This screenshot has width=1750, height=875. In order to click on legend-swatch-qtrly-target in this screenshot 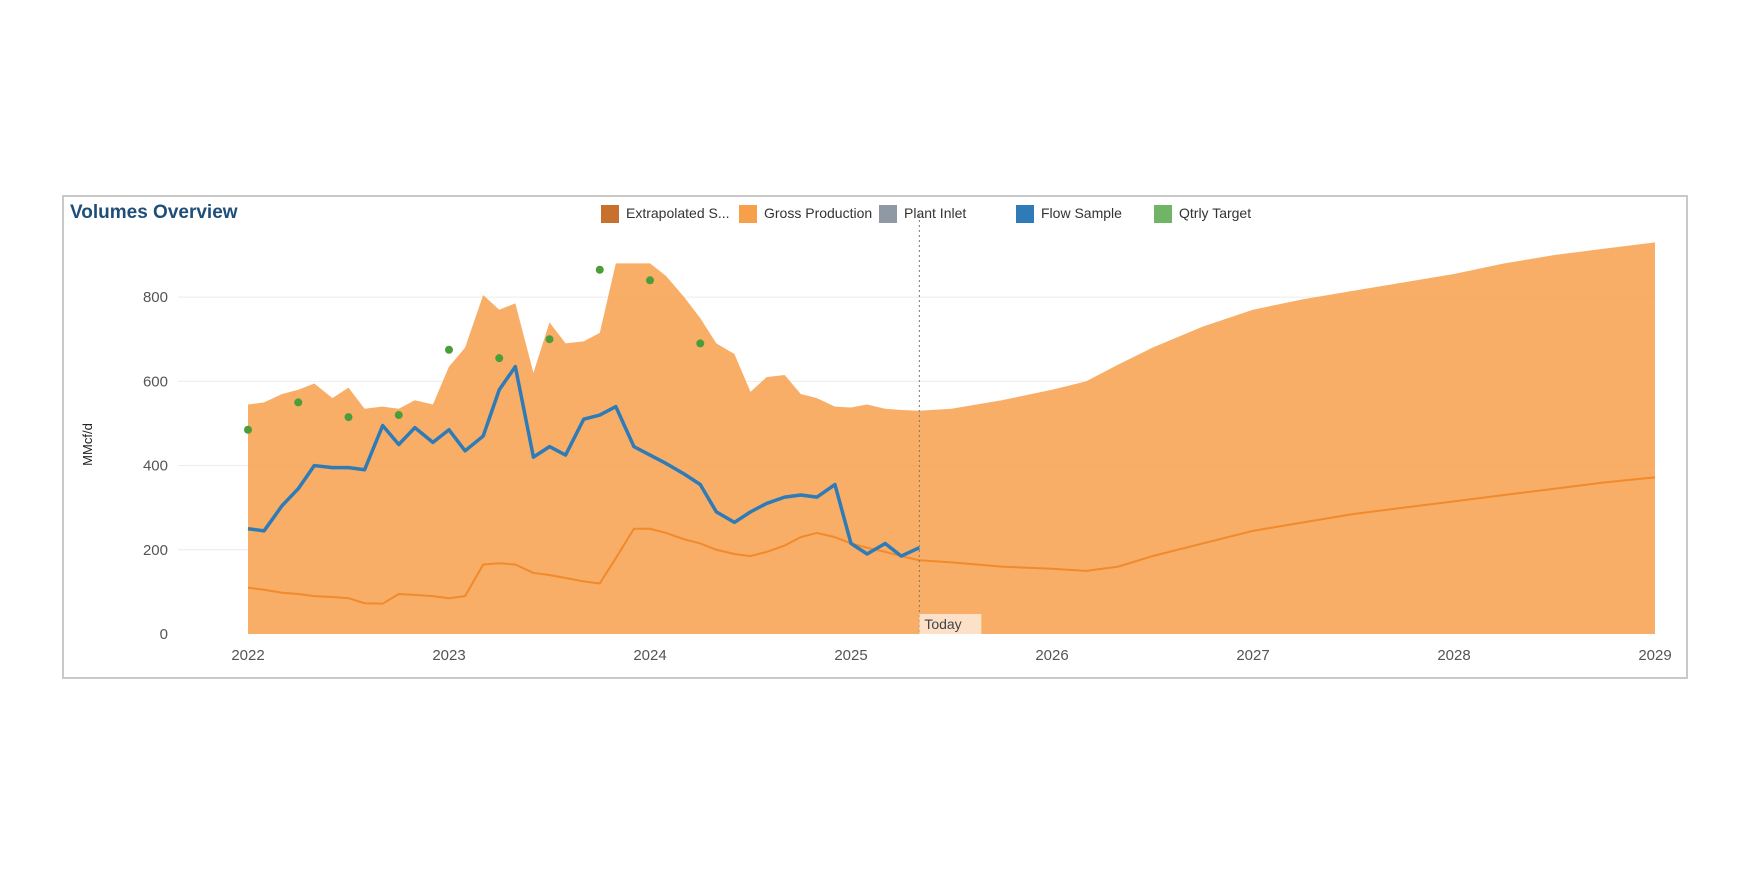, I will do `click(1163, 214)`.